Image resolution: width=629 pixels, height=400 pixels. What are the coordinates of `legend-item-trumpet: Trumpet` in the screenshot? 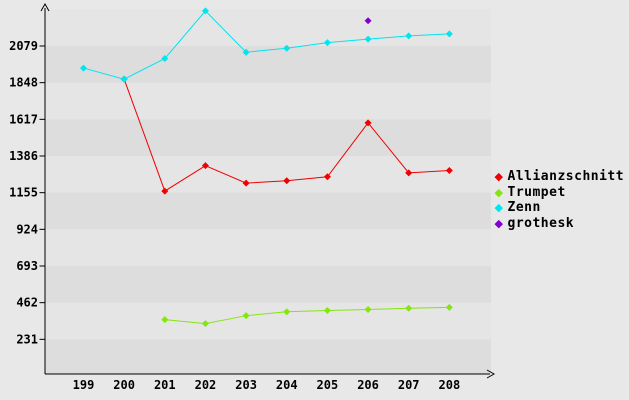 It's located at (559, 192).